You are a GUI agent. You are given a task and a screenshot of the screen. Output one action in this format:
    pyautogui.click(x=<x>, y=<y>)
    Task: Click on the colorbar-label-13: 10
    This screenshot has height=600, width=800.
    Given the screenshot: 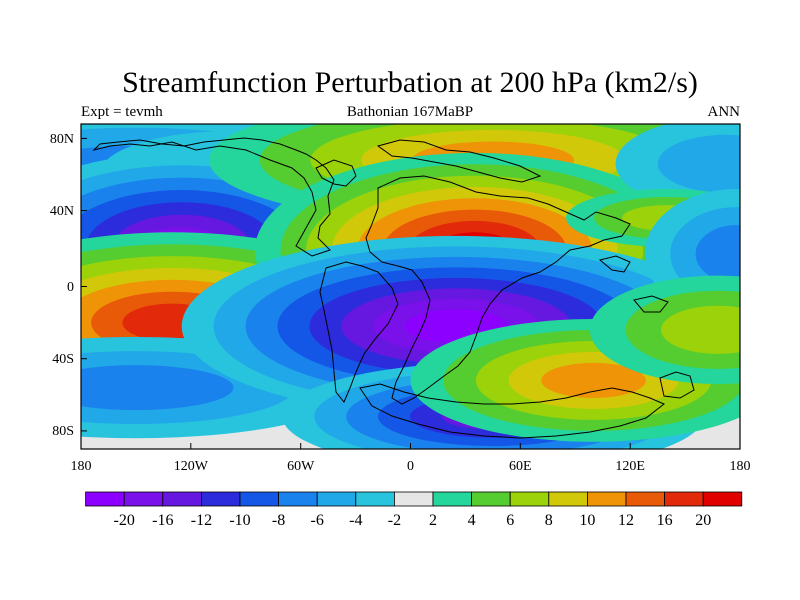 What is the action you would take?
    pyautogui.click(x=587, y=520)
    